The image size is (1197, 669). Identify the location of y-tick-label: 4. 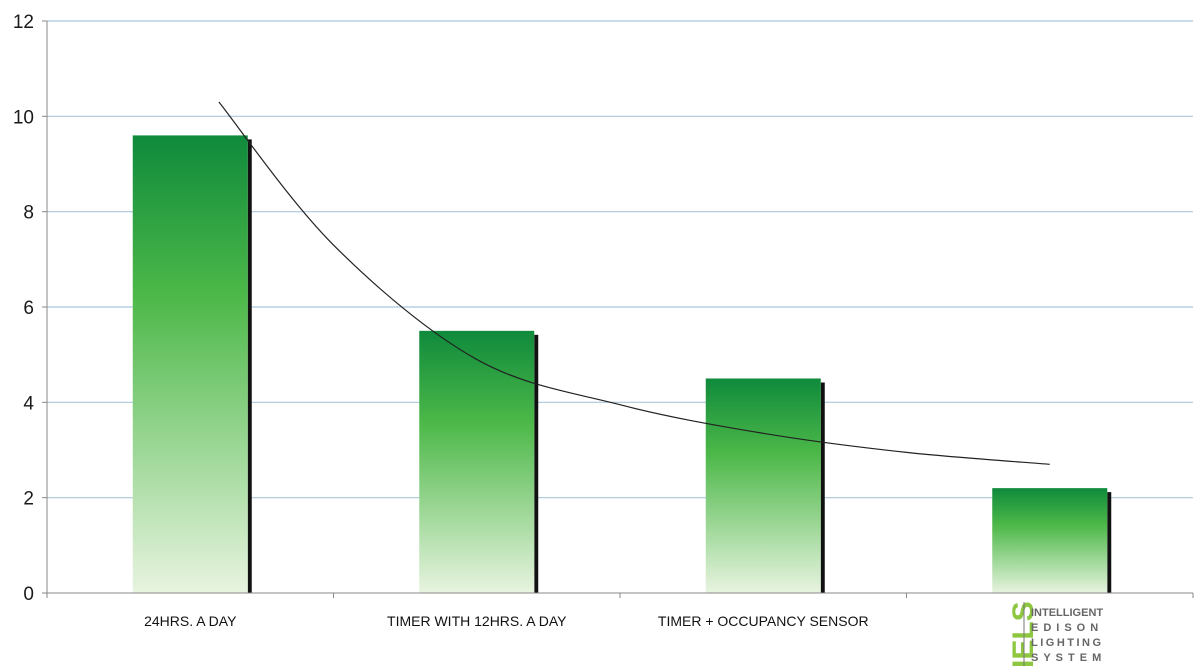
(28, 403).